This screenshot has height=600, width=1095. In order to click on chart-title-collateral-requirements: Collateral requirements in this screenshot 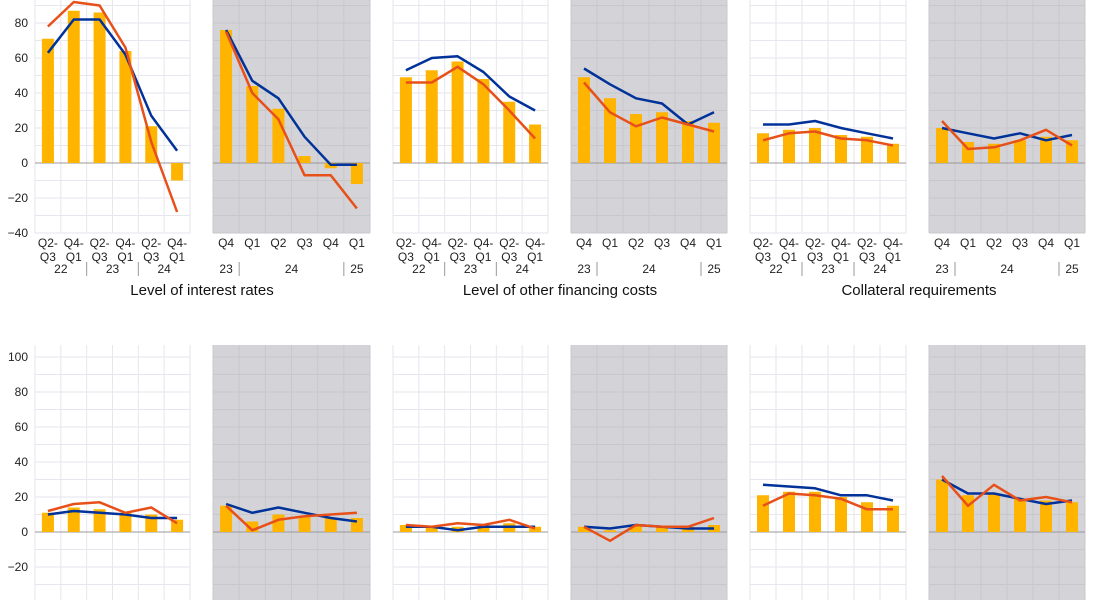, I will do `click(918, 290)`.